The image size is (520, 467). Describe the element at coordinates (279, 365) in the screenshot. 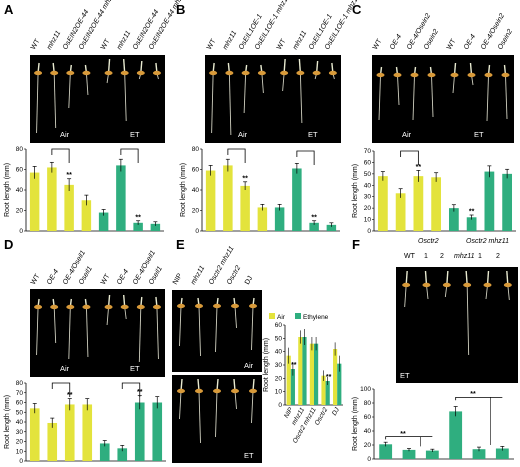

I see `y-tick-label: 30` at that location.